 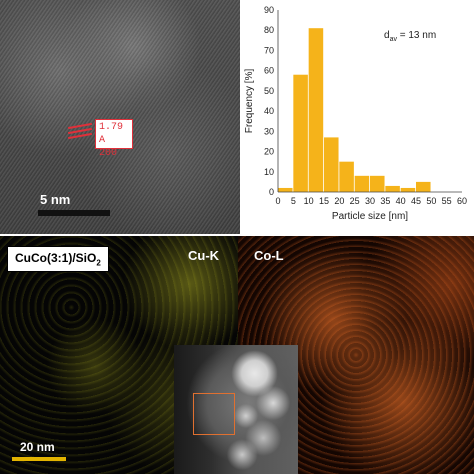 I want to click on x-tick-label: 40, so click(x=401, y=201).